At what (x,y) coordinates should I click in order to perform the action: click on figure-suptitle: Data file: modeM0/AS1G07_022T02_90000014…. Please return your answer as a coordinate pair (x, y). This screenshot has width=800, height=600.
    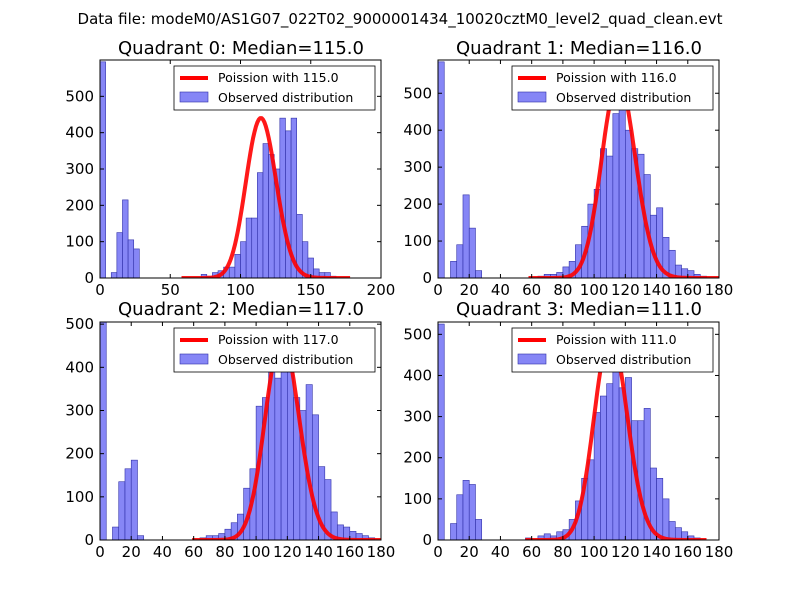
    Looking at the image, I should click on (400, 19).